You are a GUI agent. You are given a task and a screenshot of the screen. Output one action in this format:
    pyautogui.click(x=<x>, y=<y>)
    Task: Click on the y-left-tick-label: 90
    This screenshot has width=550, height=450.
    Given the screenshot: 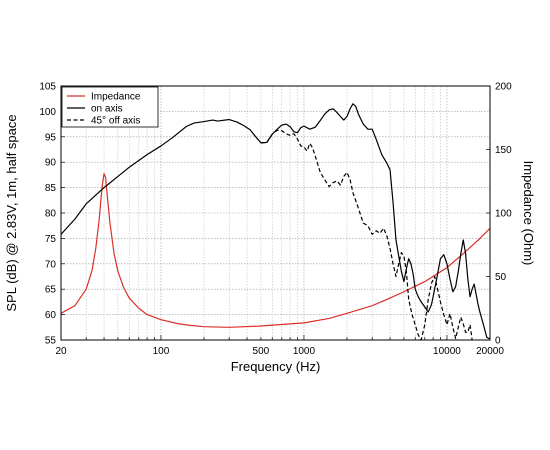 What is the action you would take?
    pyautogui.click(x=51, y=163)
    